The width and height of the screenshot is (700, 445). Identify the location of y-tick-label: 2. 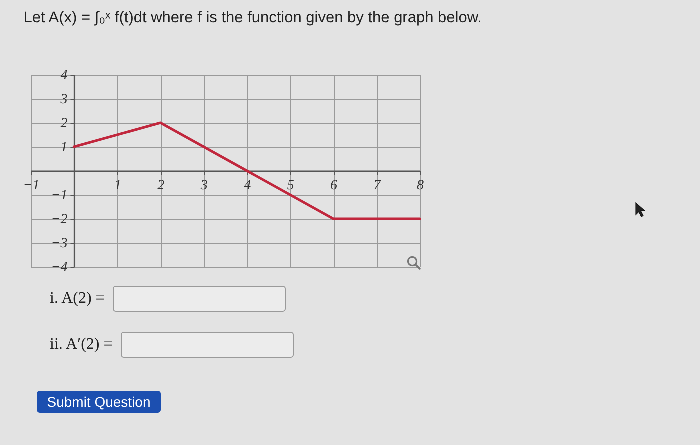
(64, 124).